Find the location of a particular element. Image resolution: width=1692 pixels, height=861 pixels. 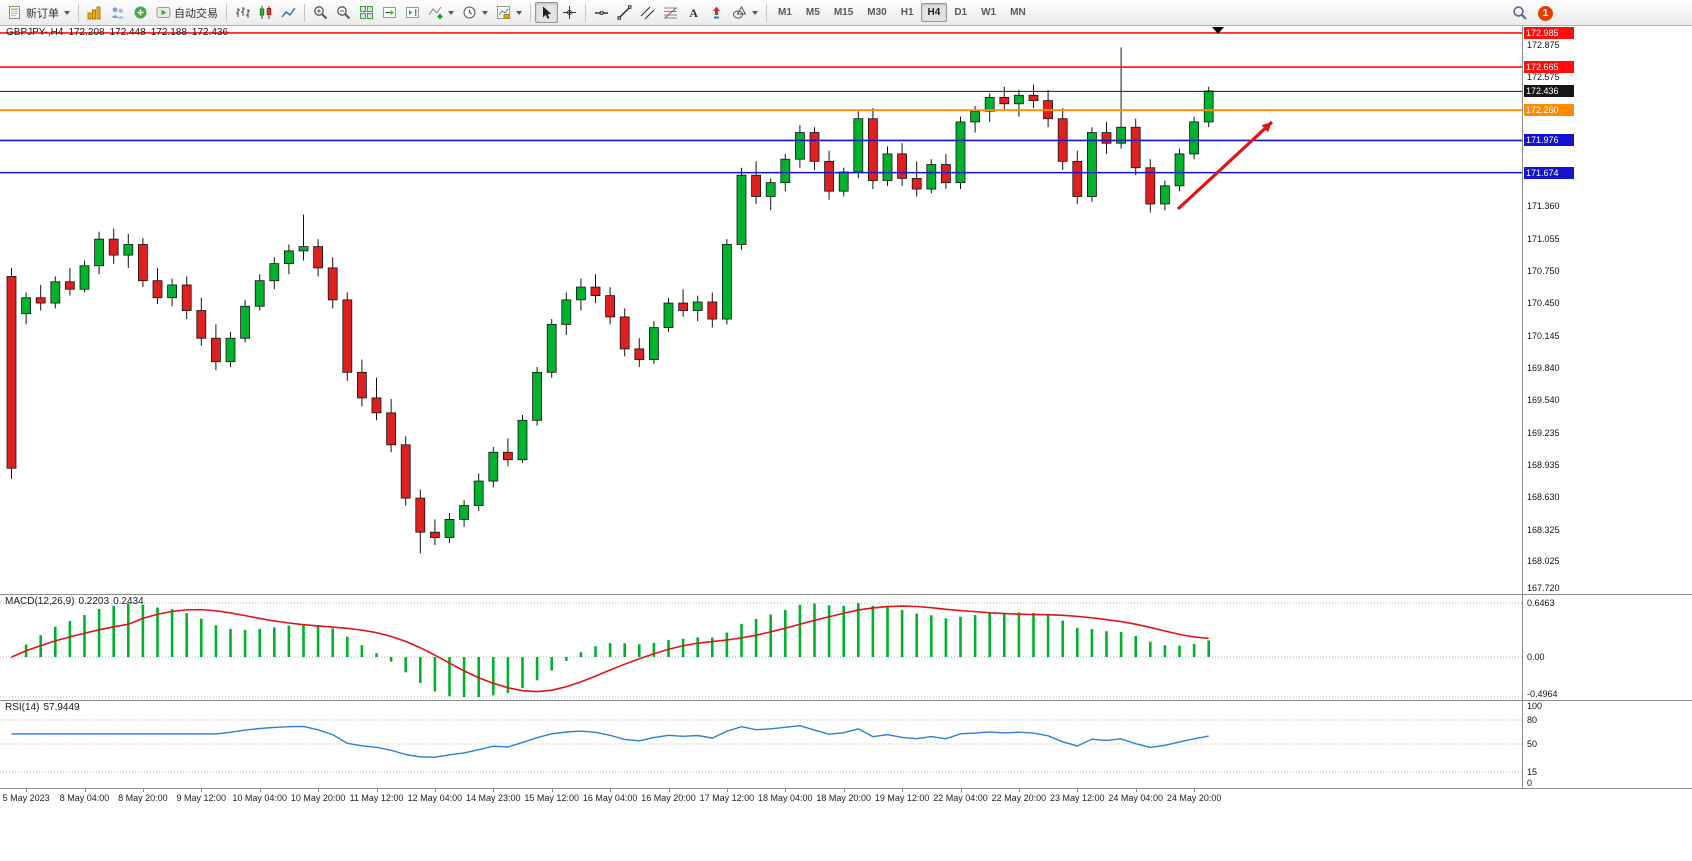

timeframe-m1-label: M1 is located at coordinates (785, 12).